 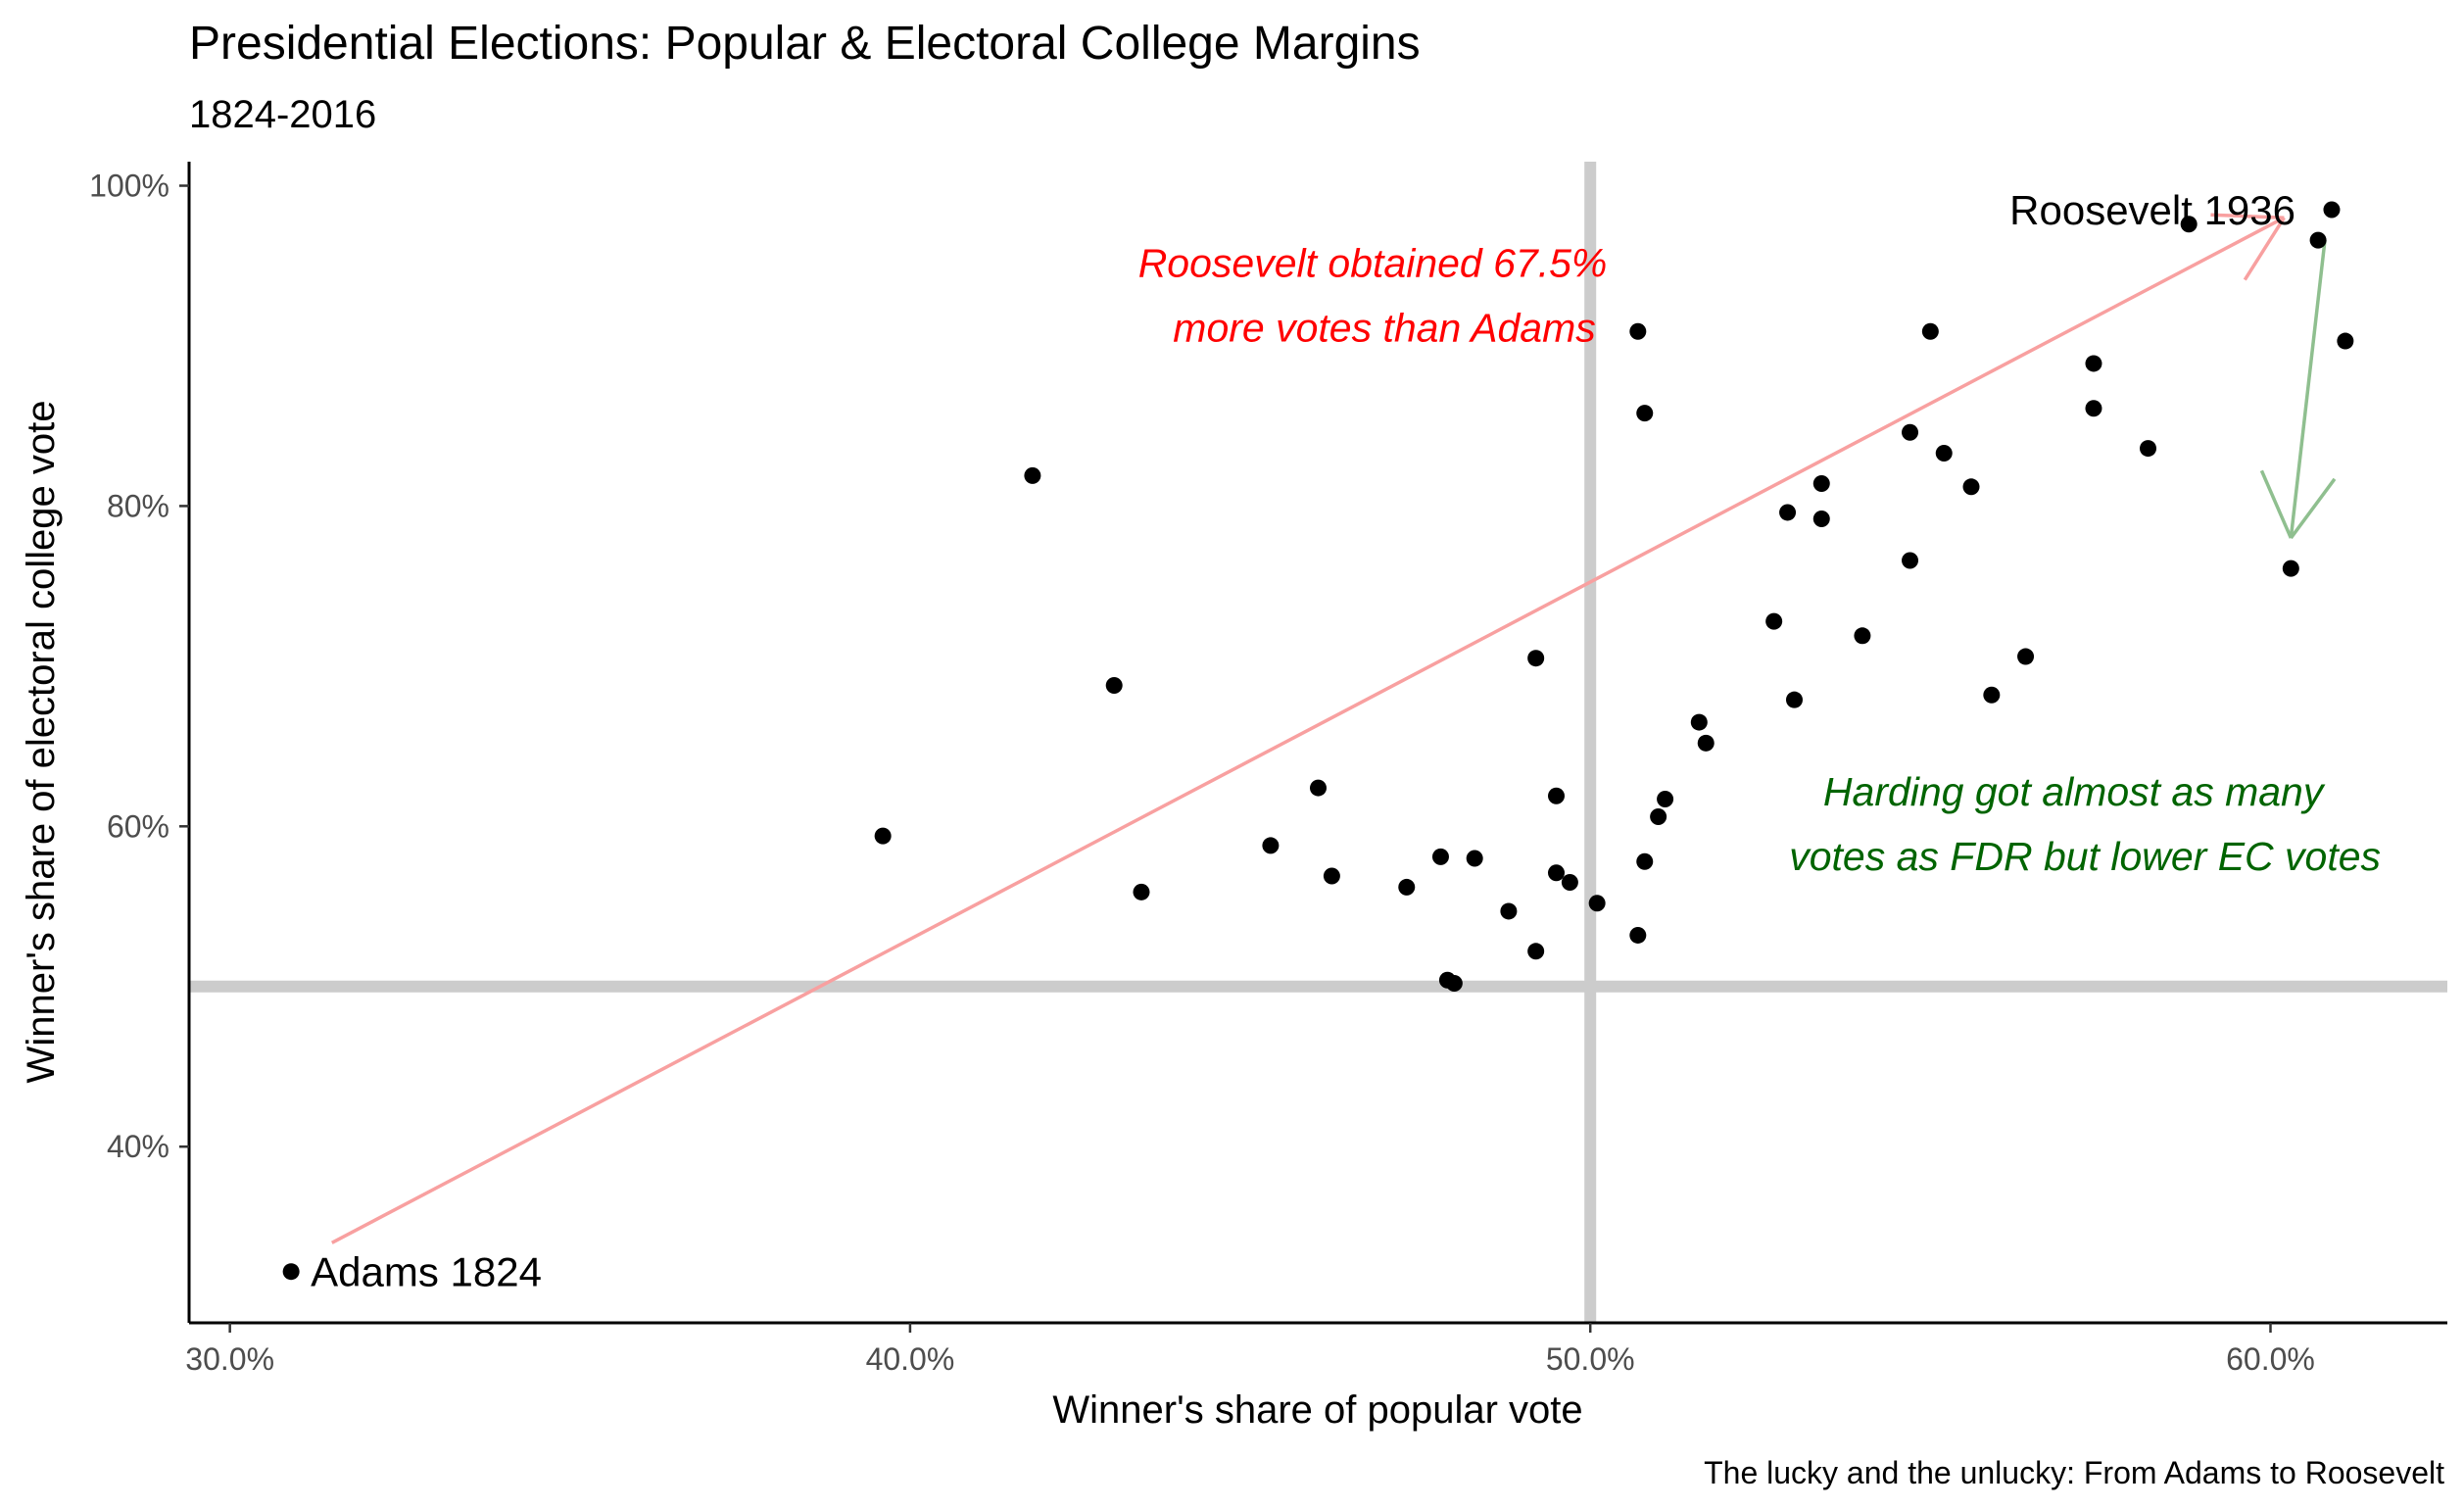 I want to click on annotation-line: Harding got almost as many, so click(x=2074, y=791).